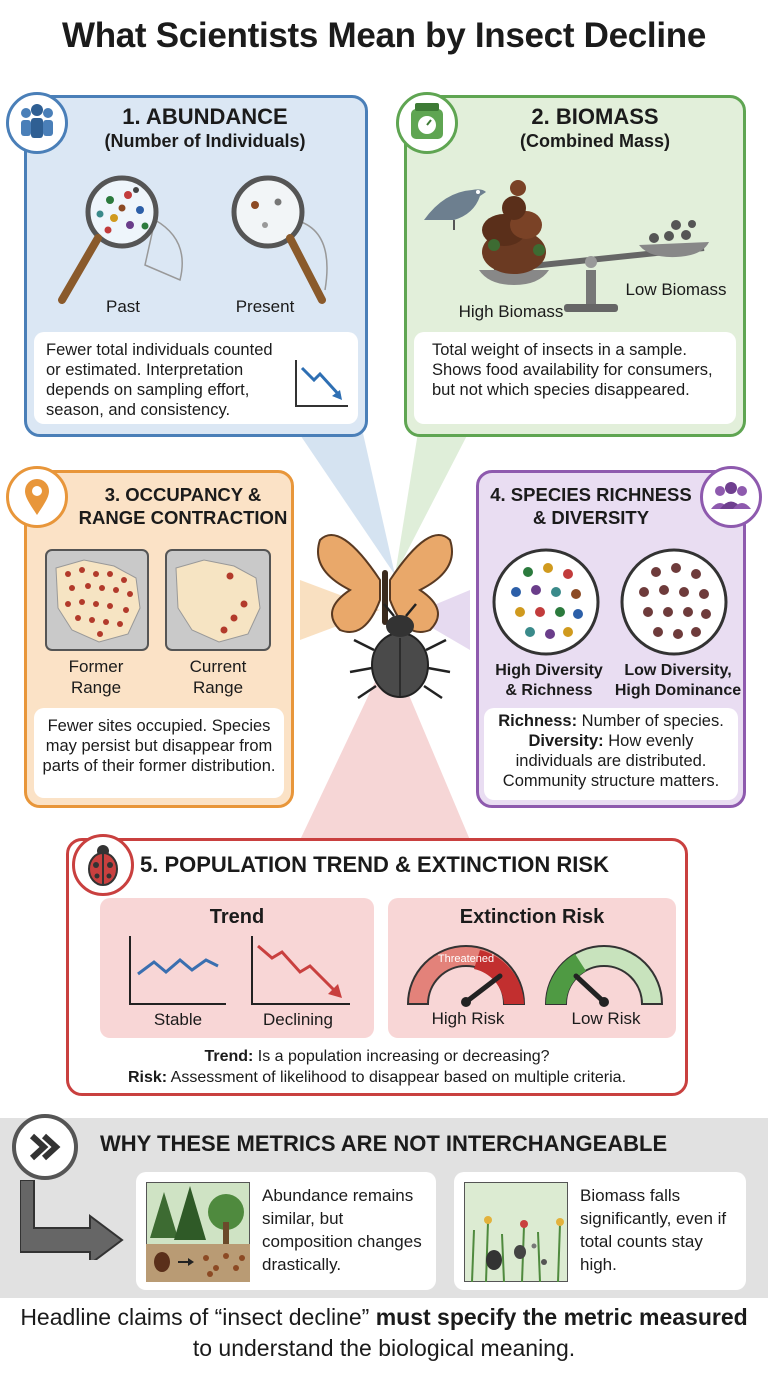 The width and height of the screenshot is (768, 1376). Describe the element at coordinates (198, 1232) in the screenshot. I see `forest-illustration` at that location.